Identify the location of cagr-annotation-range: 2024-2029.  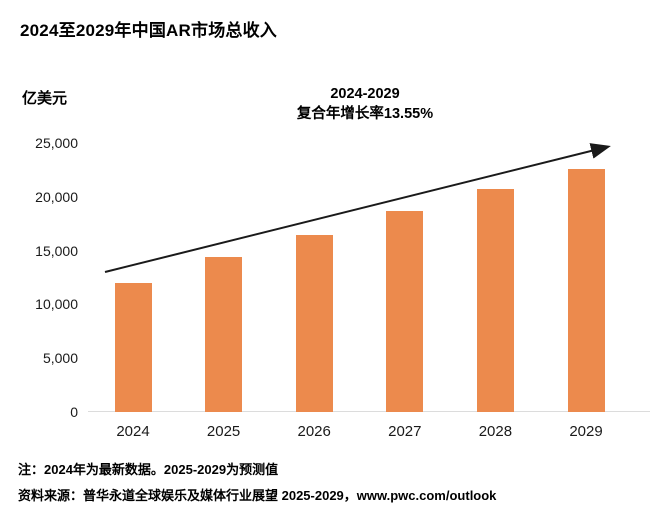
(365, 94).